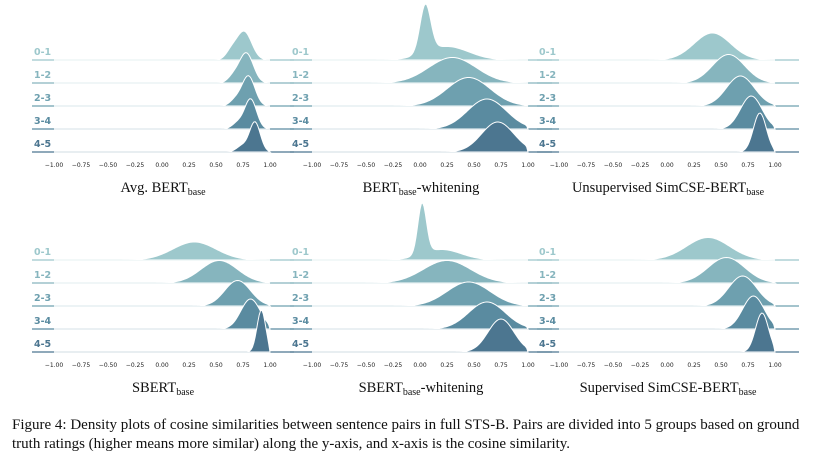 This screenshot has width=817, height=465. I want to click on ridge-4-5: 4-5, so click(163, 137).